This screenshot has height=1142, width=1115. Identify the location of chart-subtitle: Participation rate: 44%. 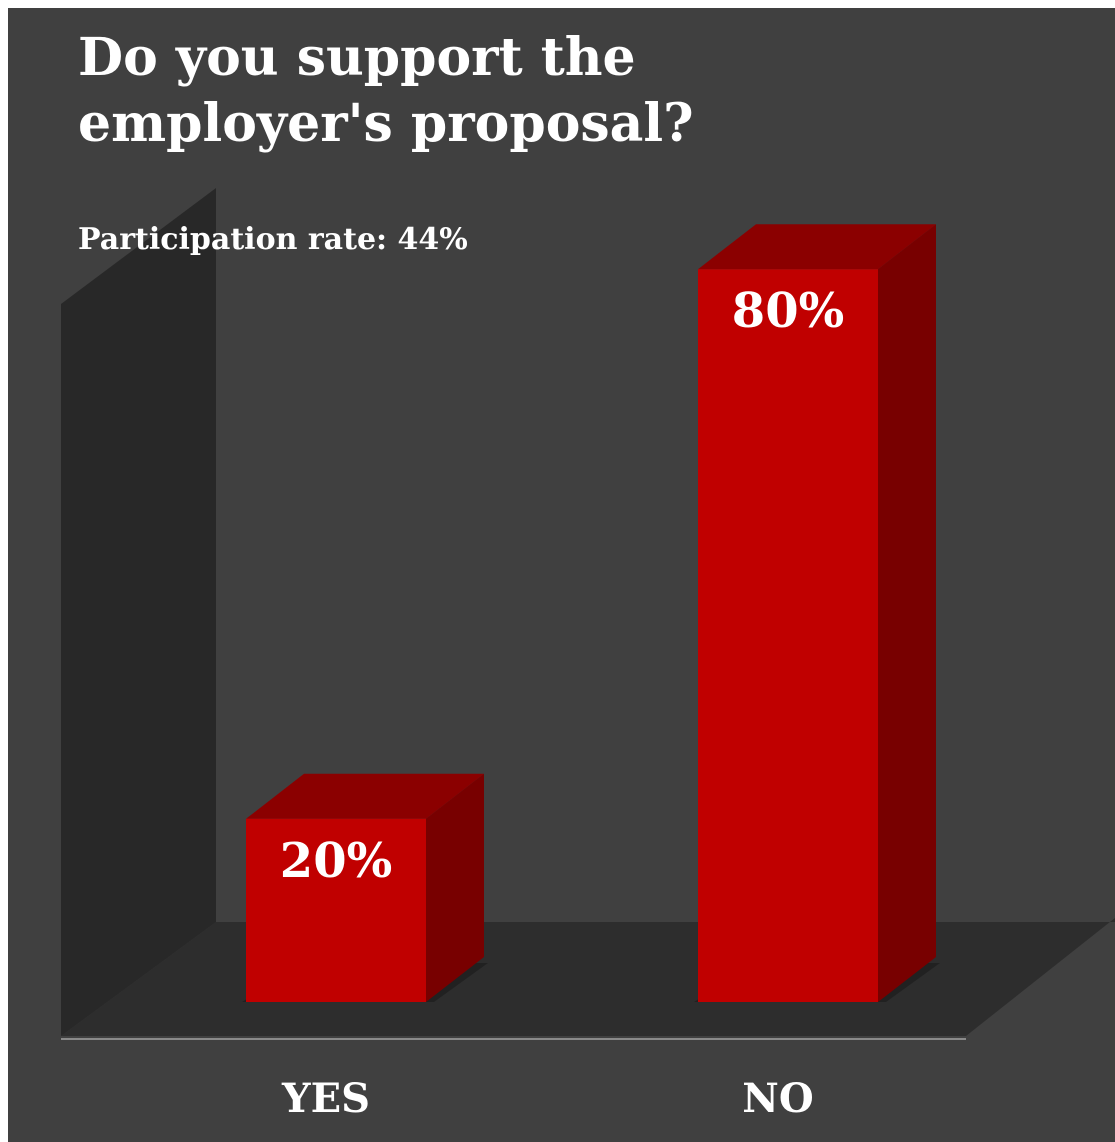
(273, 239).